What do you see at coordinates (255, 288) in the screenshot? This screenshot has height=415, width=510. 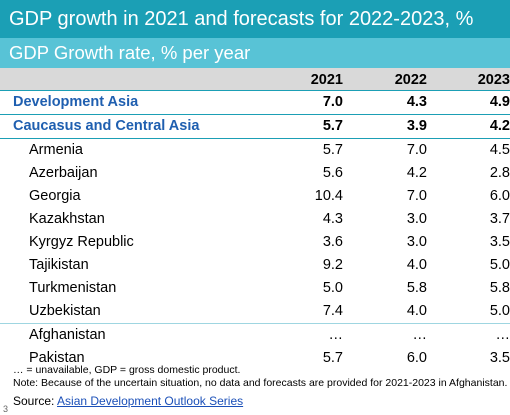 I see `table-row: Turkmenistan 5.0 5.8 5.8` at bounding box center [255, 288].